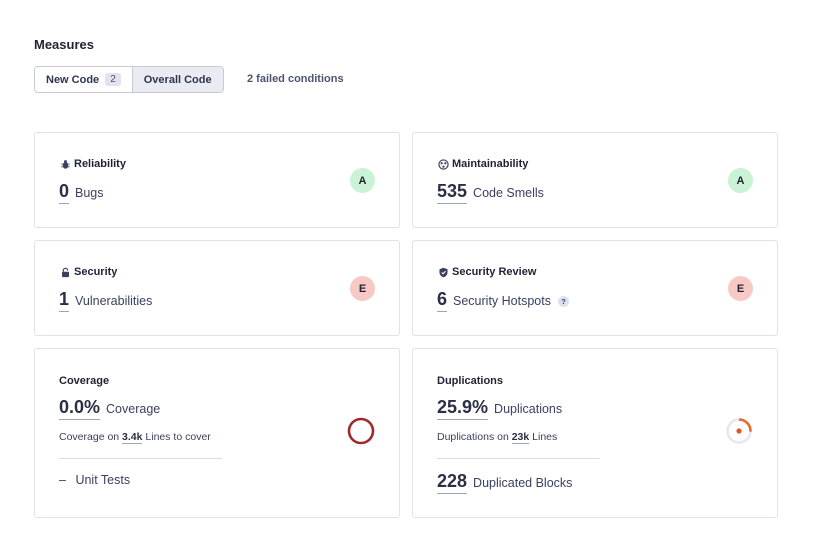 The width and height of the screenshot is (821, 541). I want to click on code-smells-label: Code Smells, so click(508, 193).